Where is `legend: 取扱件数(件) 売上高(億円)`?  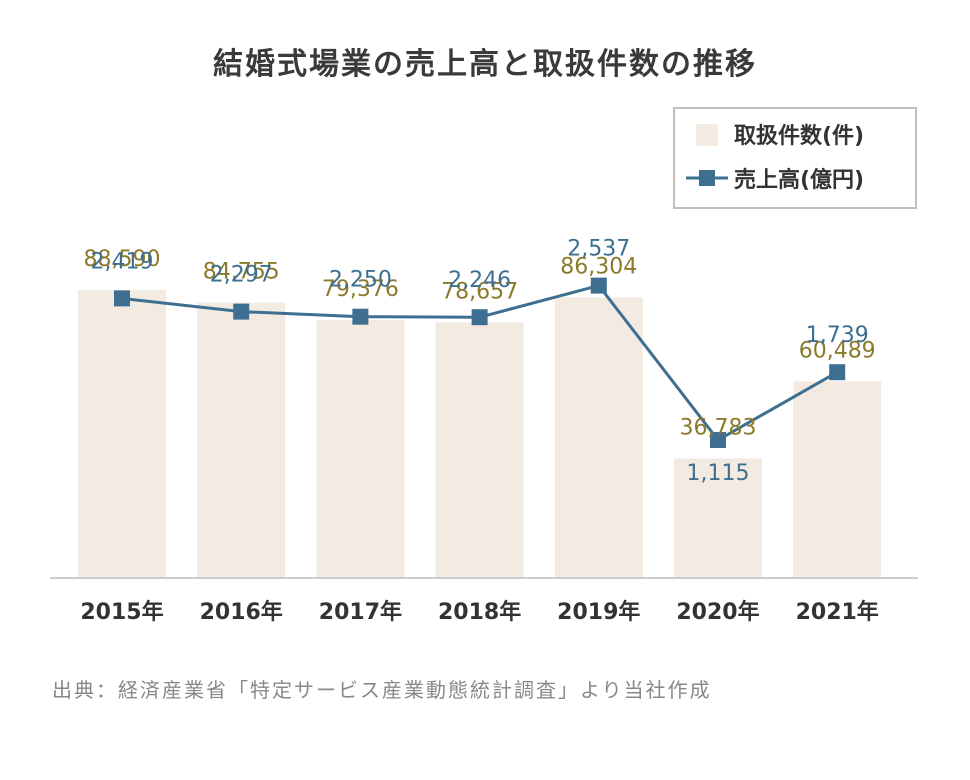
legend: 取扱件数(件) 売上高(億円) is located at coordinates (795, 158).